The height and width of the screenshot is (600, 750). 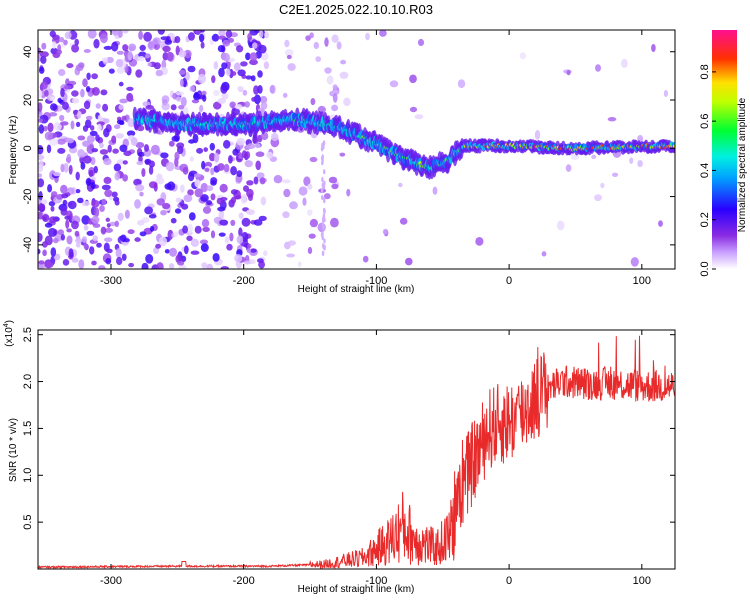 I want to click on colorbar-gradient, so click(x=724, y=149).